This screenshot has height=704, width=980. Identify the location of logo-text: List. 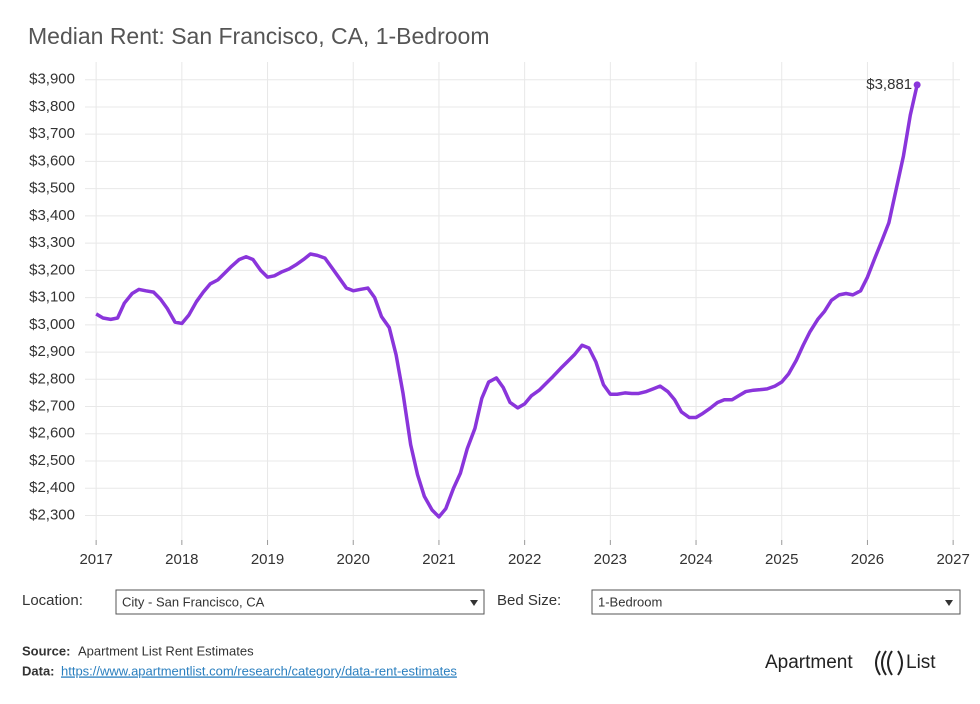
(921, 662).